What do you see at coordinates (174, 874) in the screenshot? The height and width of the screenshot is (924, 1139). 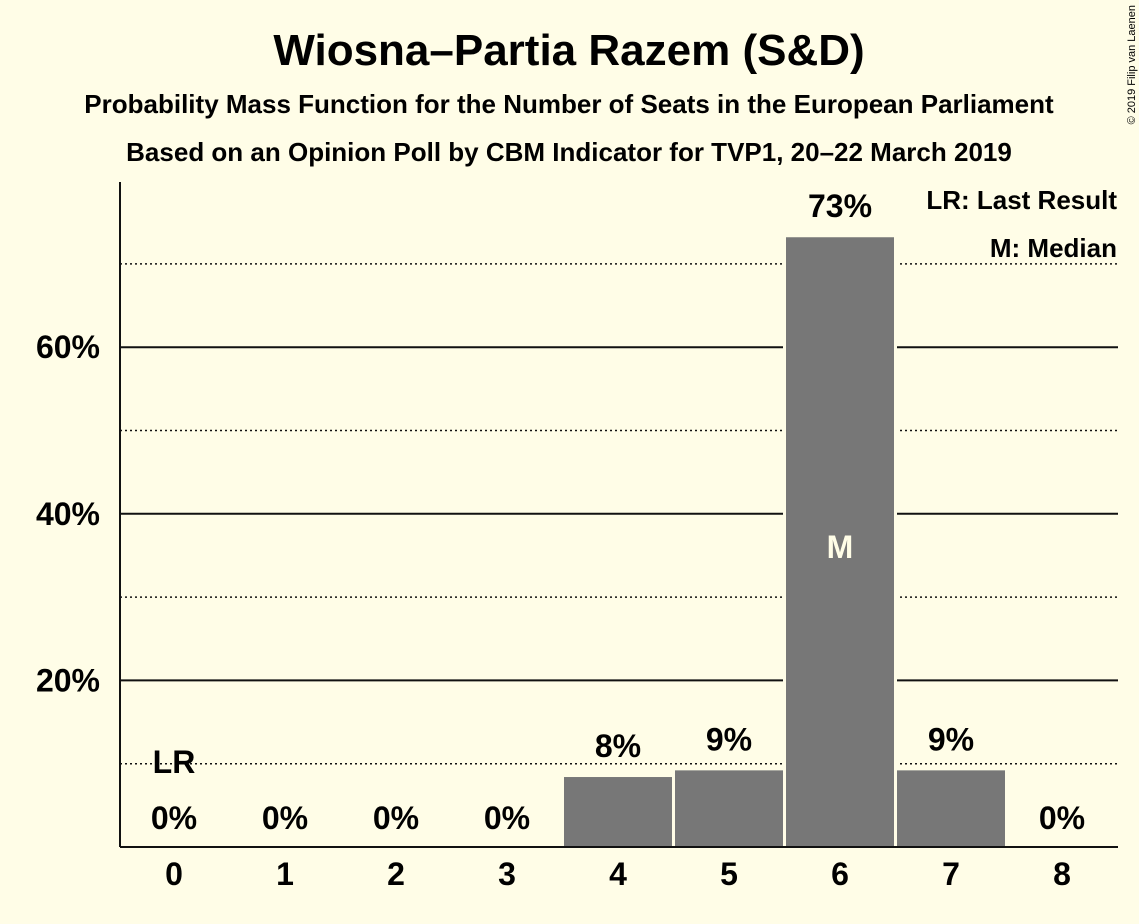 I see `x-tick-label: 0` at bounding box center [174, 874].